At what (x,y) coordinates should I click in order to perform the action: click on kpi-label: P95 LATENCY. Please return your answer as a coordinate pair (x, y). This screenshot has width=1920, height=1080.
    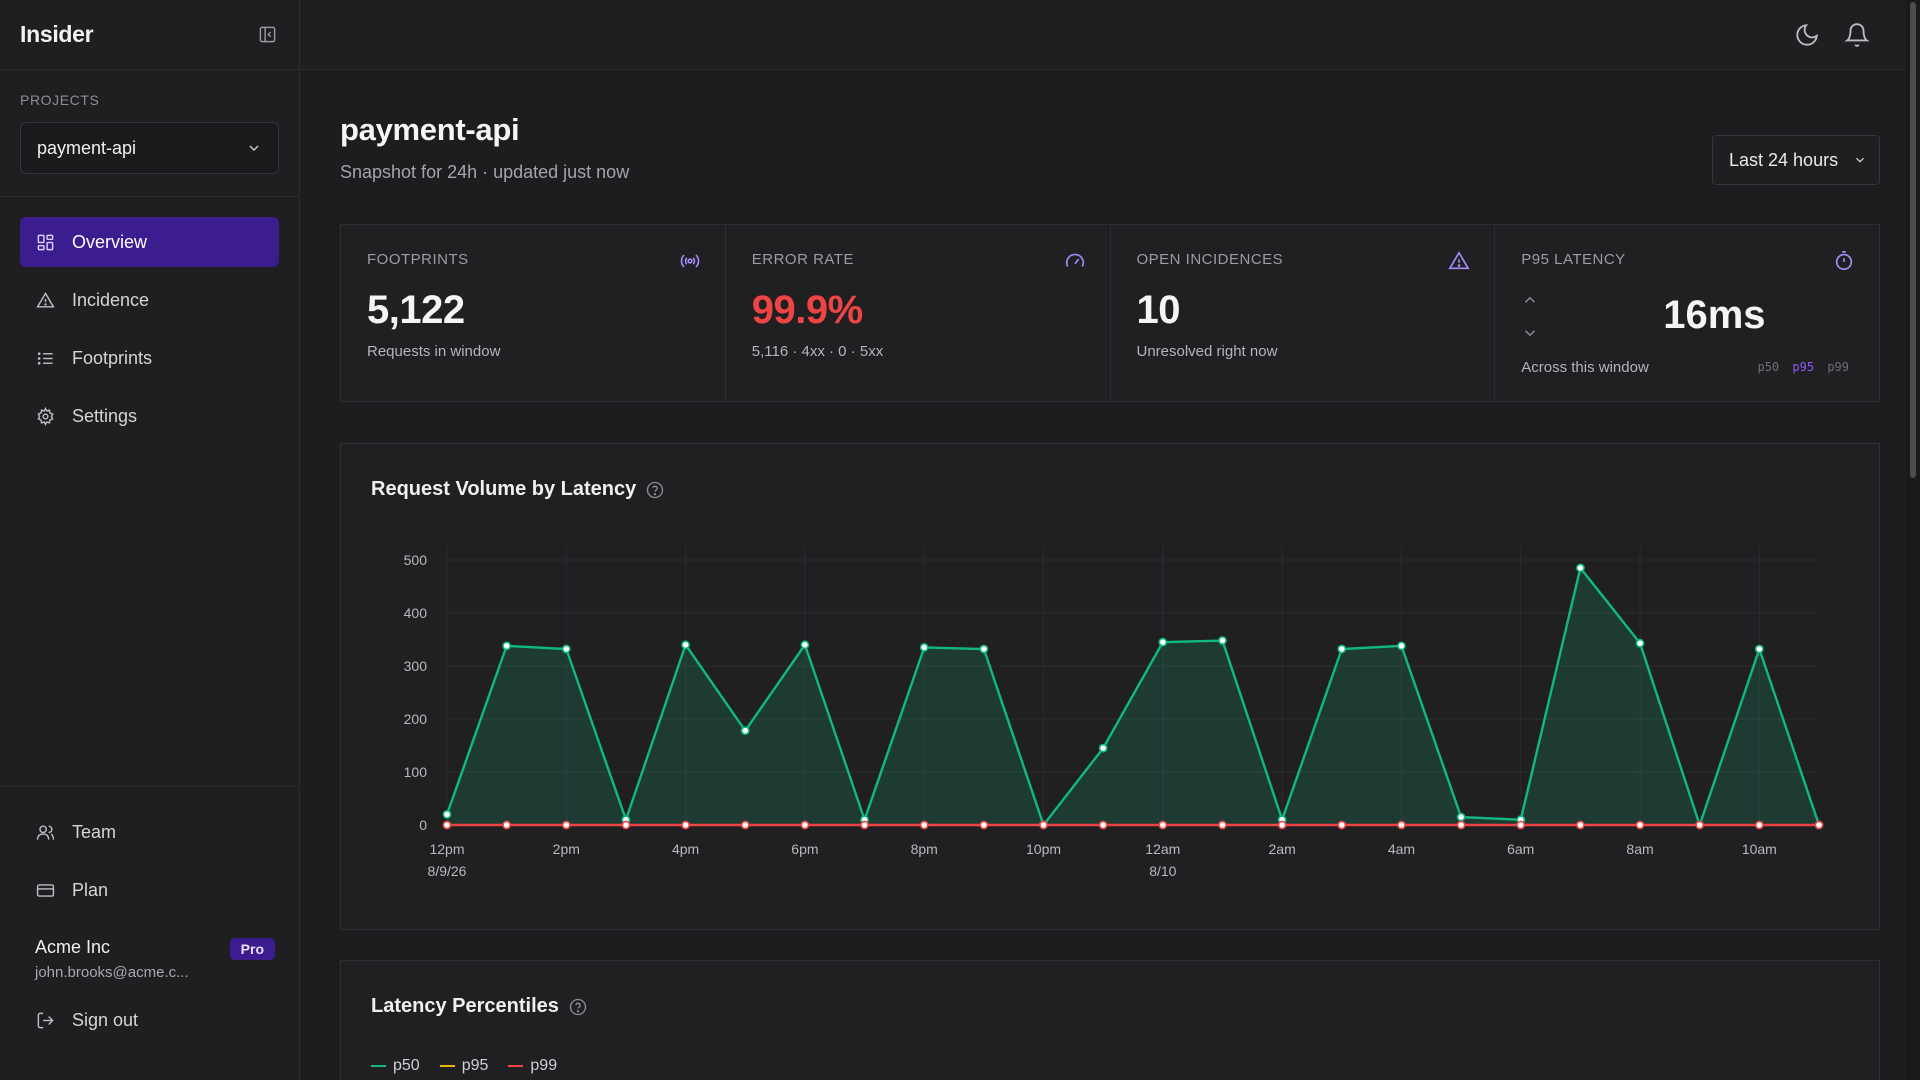
    Looking at the image, I should click on (1573, 259).